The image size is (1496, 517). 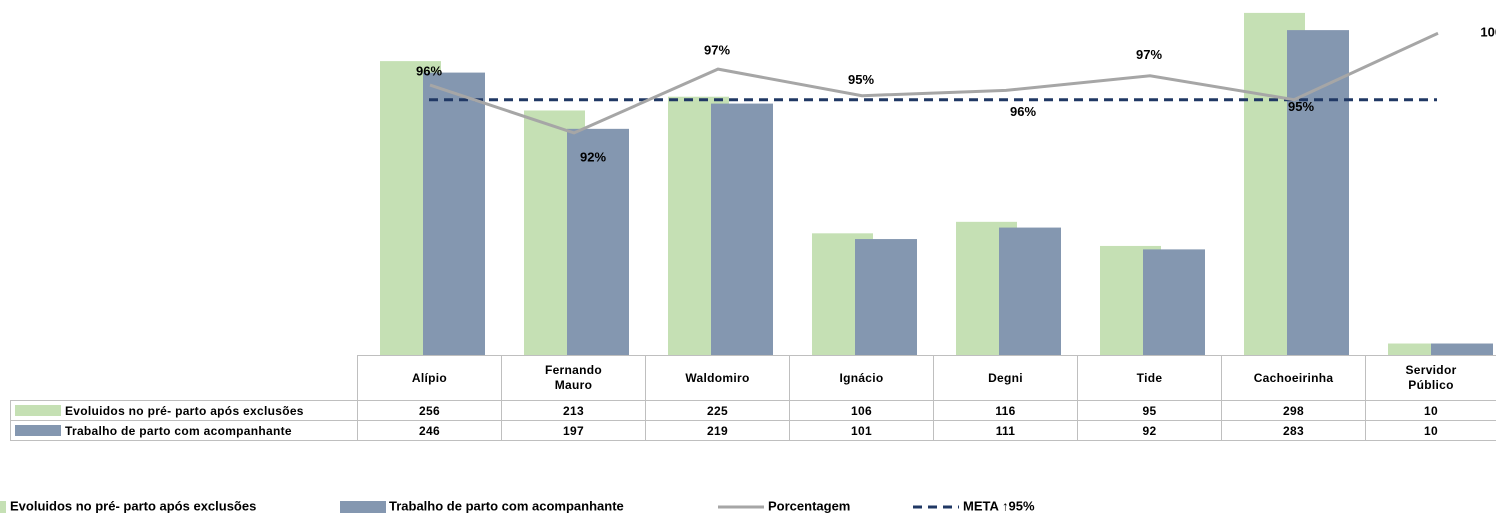 I want to click on table-value: 197, so click(x=573, y=430).